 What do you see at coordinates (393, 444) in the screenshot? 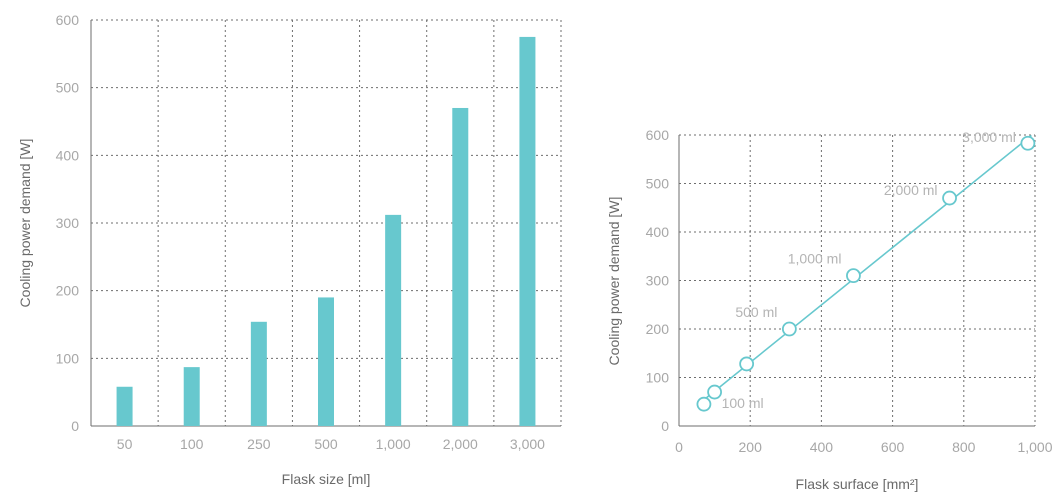
I see `bar-chart-x-tick-label: 1,000` at bounding box center [393, 444].